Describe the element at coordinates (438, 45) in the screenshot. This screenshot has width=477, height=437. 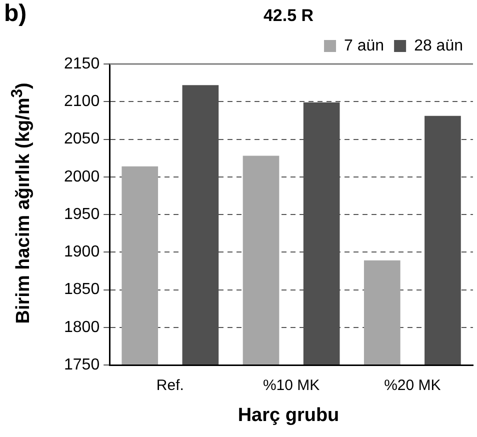
I see `legend-label: 28 aün` at that location.